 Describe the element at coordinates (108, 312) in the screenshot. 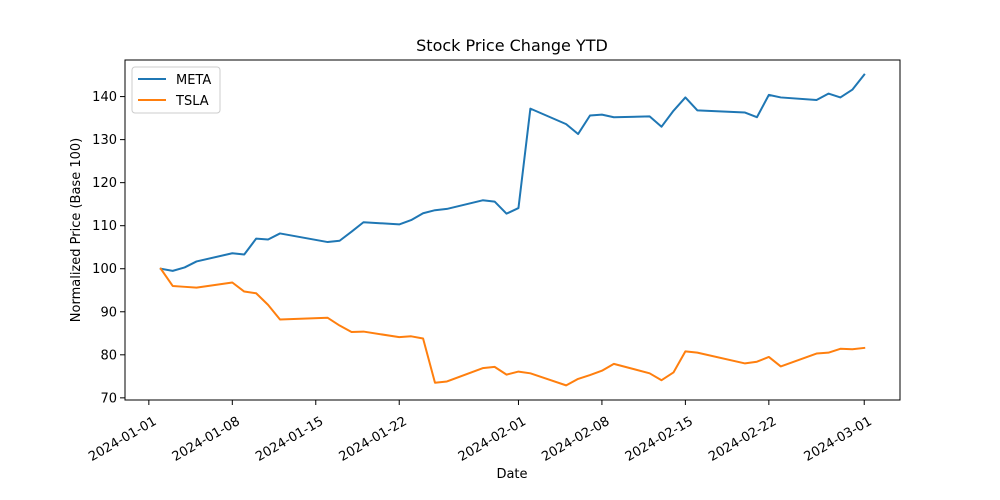

I see `y-tick-label: 90` at that location.